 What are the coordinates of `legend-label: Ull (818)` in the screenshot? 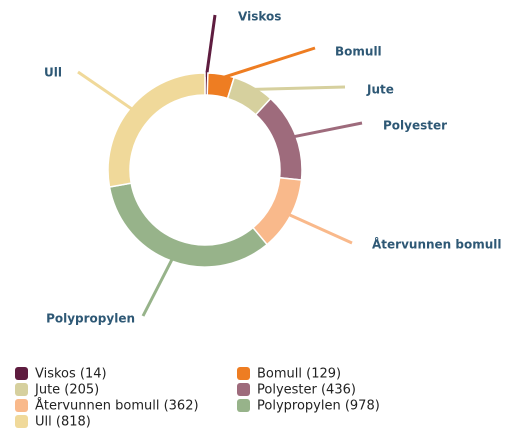 It's located at (63, 422).